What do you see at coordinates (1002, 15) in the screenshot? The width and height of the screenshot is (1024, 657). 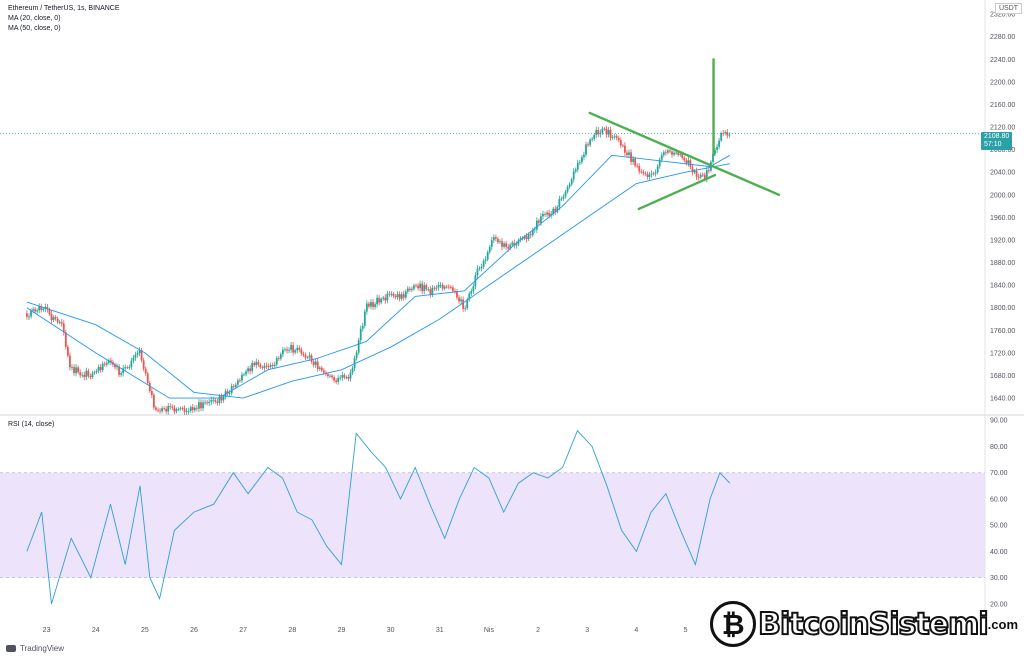 I see `price-tick-label: 2320.00` at bounding box center [1002, 15].